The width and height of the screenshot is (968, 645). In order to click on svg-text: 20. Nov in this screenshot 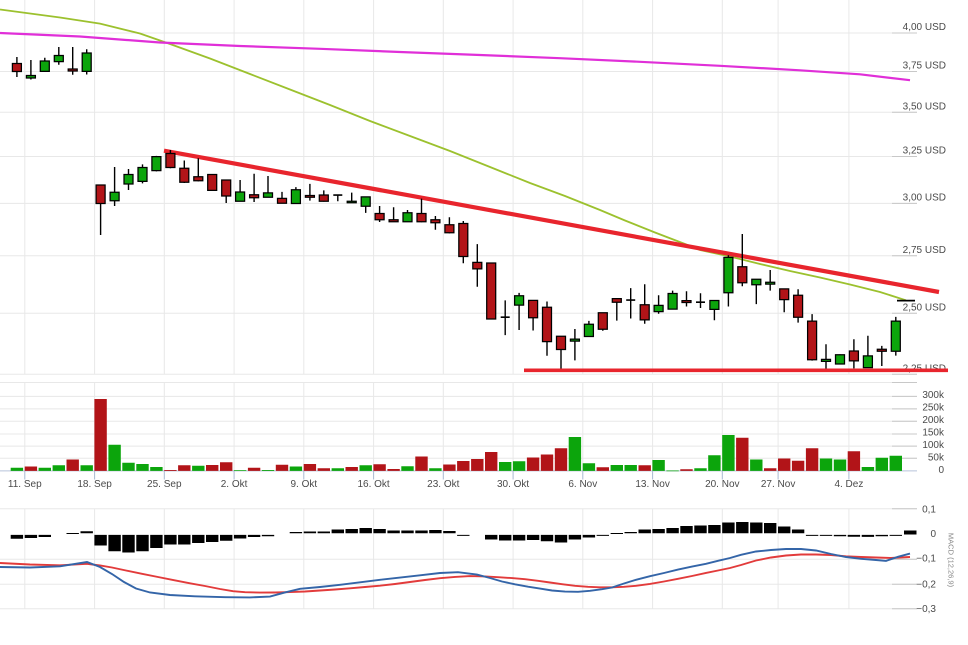, I will do `click(722, 484)`.